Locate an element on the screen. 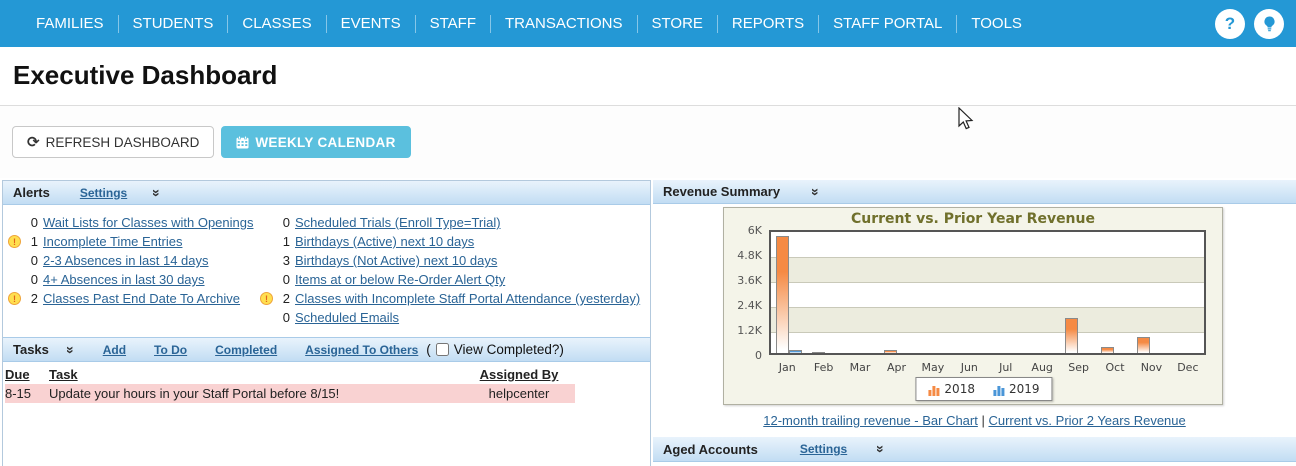 This screenshot has height=466, width=1296. tasks-column-assigned-by: Assigned By is located at coordinates (519, 374).